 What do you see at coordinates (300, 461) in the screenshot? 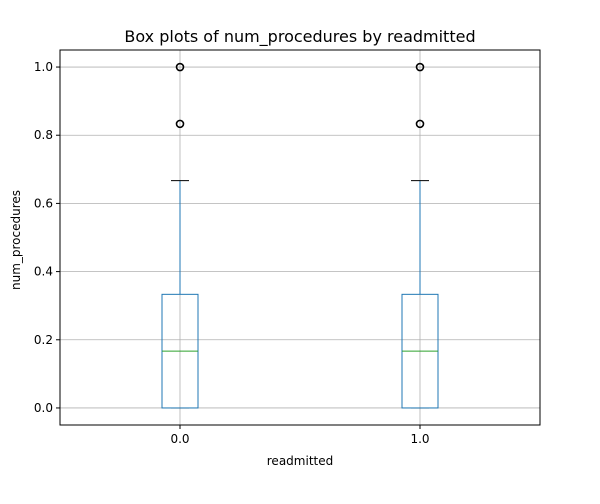
I see `x-axis-label: readmitted` at bounding box center [300, 461].